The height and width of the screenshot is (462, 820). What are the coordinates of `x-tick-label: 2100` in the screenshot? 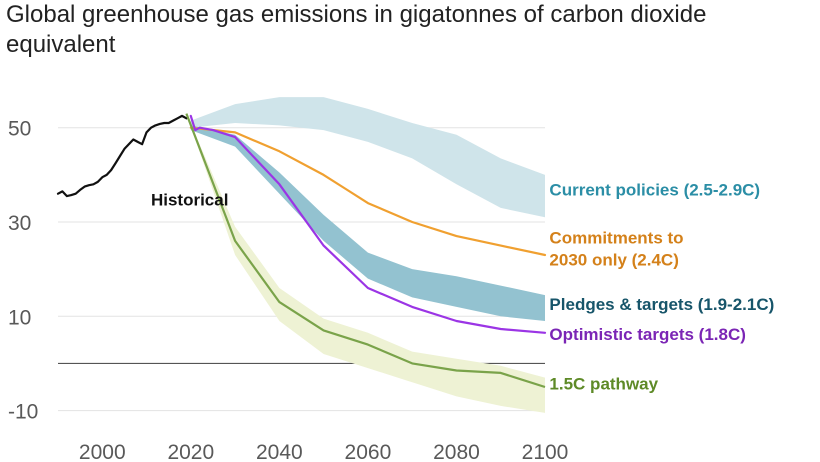 It's located at (545, 451).